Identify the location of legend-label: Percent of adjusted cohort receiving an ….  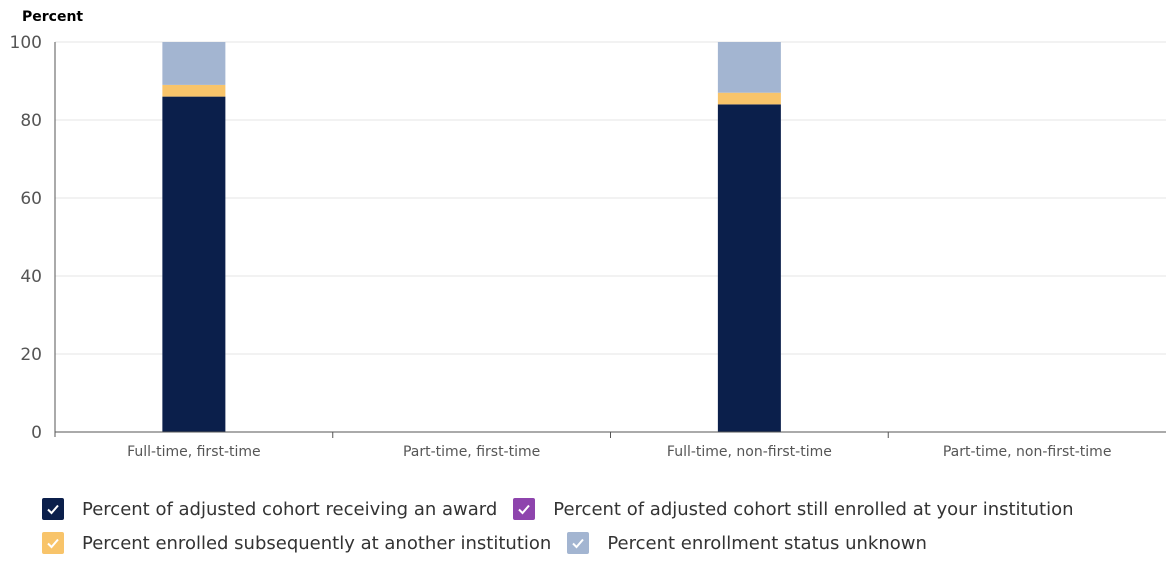
(290, 509).